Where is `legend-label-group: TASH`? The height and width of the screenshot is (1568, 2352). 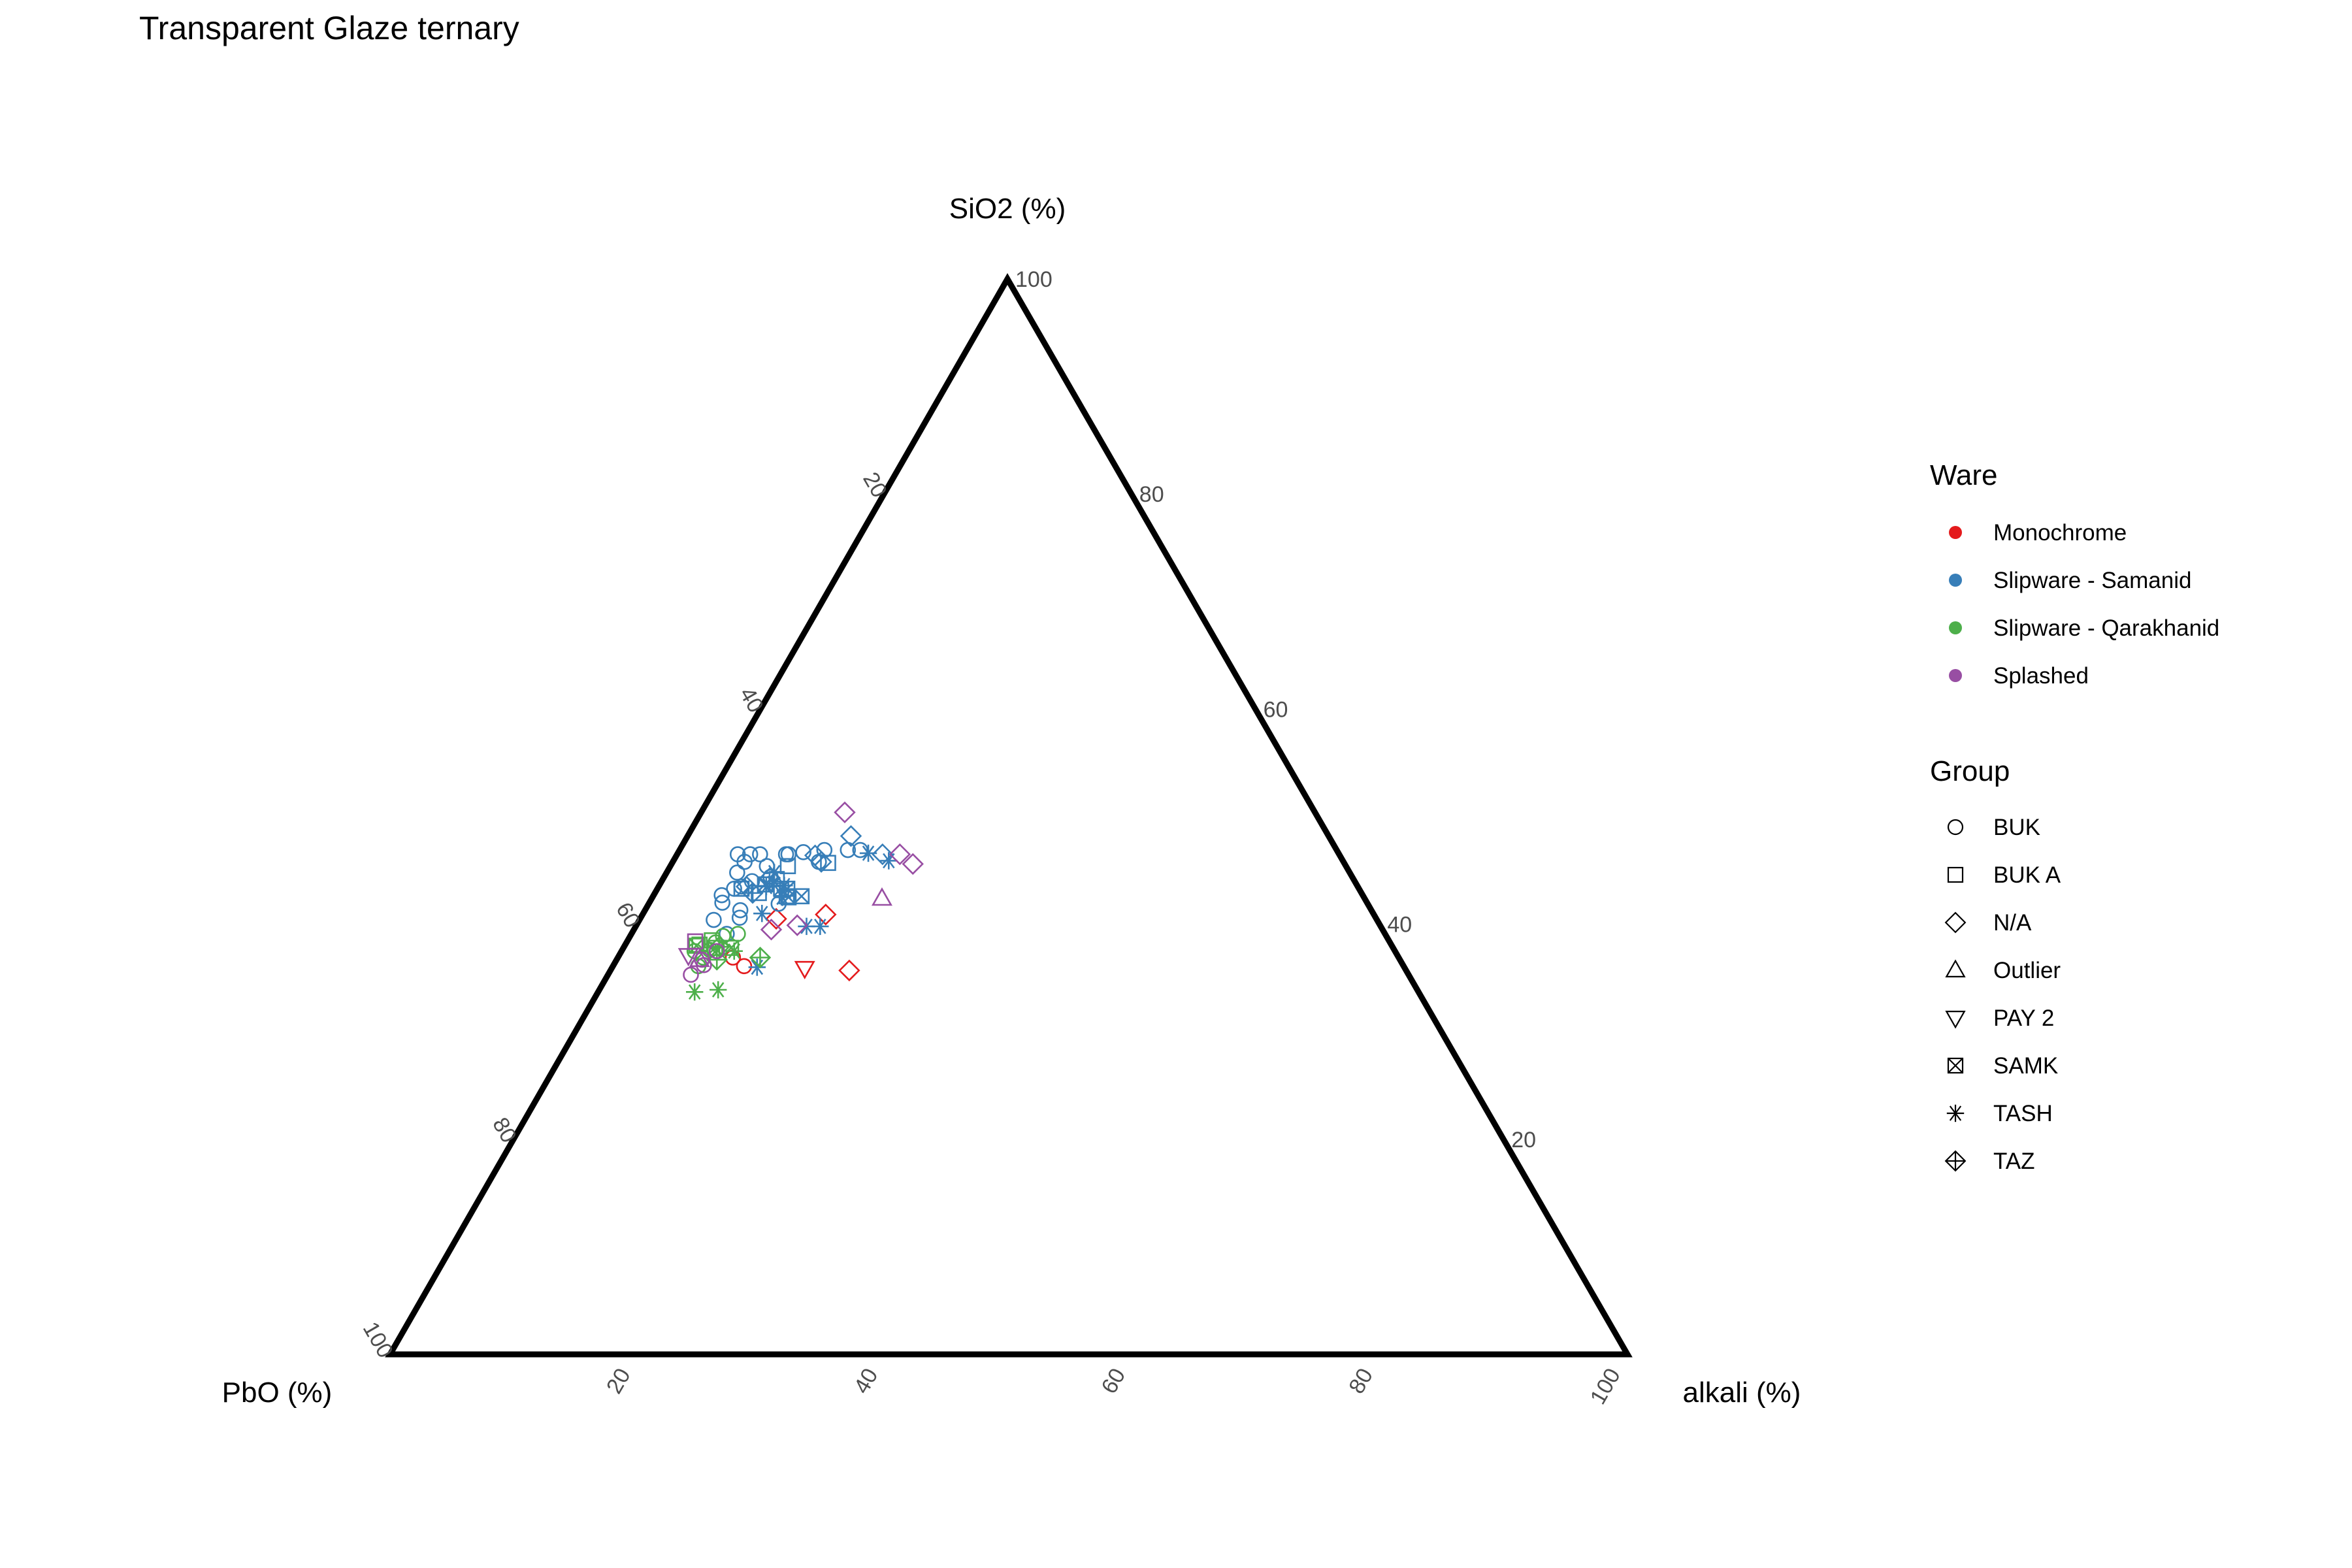
legend-label-group: TASH is located at coordinates (2023, 1113).